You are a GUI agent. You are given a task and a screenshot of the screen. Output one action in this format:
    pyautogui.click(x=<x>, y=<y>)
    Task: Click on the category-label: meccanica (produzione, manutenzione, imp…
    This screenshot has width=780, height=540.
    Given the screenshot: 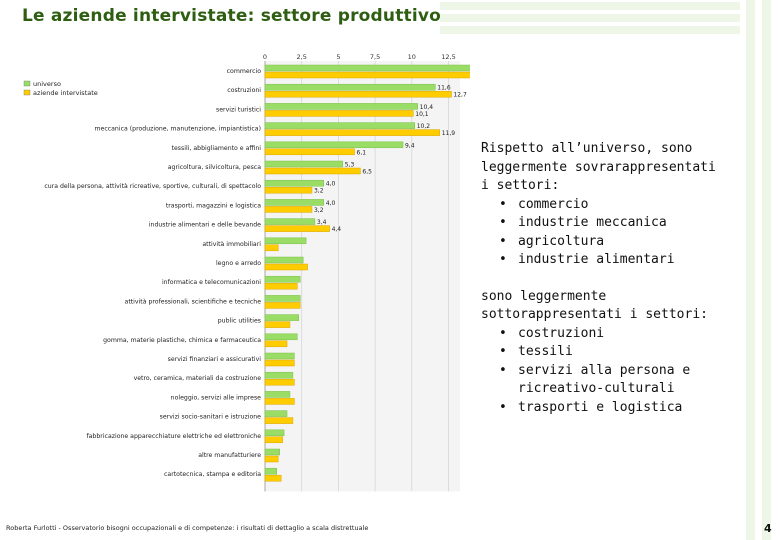 What is the action you would take?
    pyautogui.click(x=178, y=129)
    